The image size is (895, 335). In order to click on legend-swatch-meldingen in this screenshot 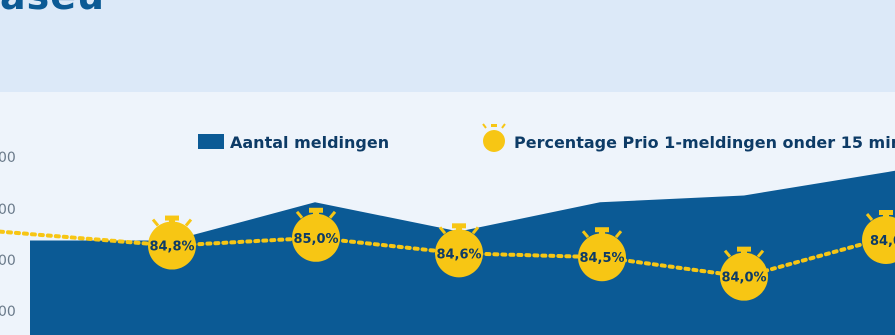, I will do `click(211, 141)`.